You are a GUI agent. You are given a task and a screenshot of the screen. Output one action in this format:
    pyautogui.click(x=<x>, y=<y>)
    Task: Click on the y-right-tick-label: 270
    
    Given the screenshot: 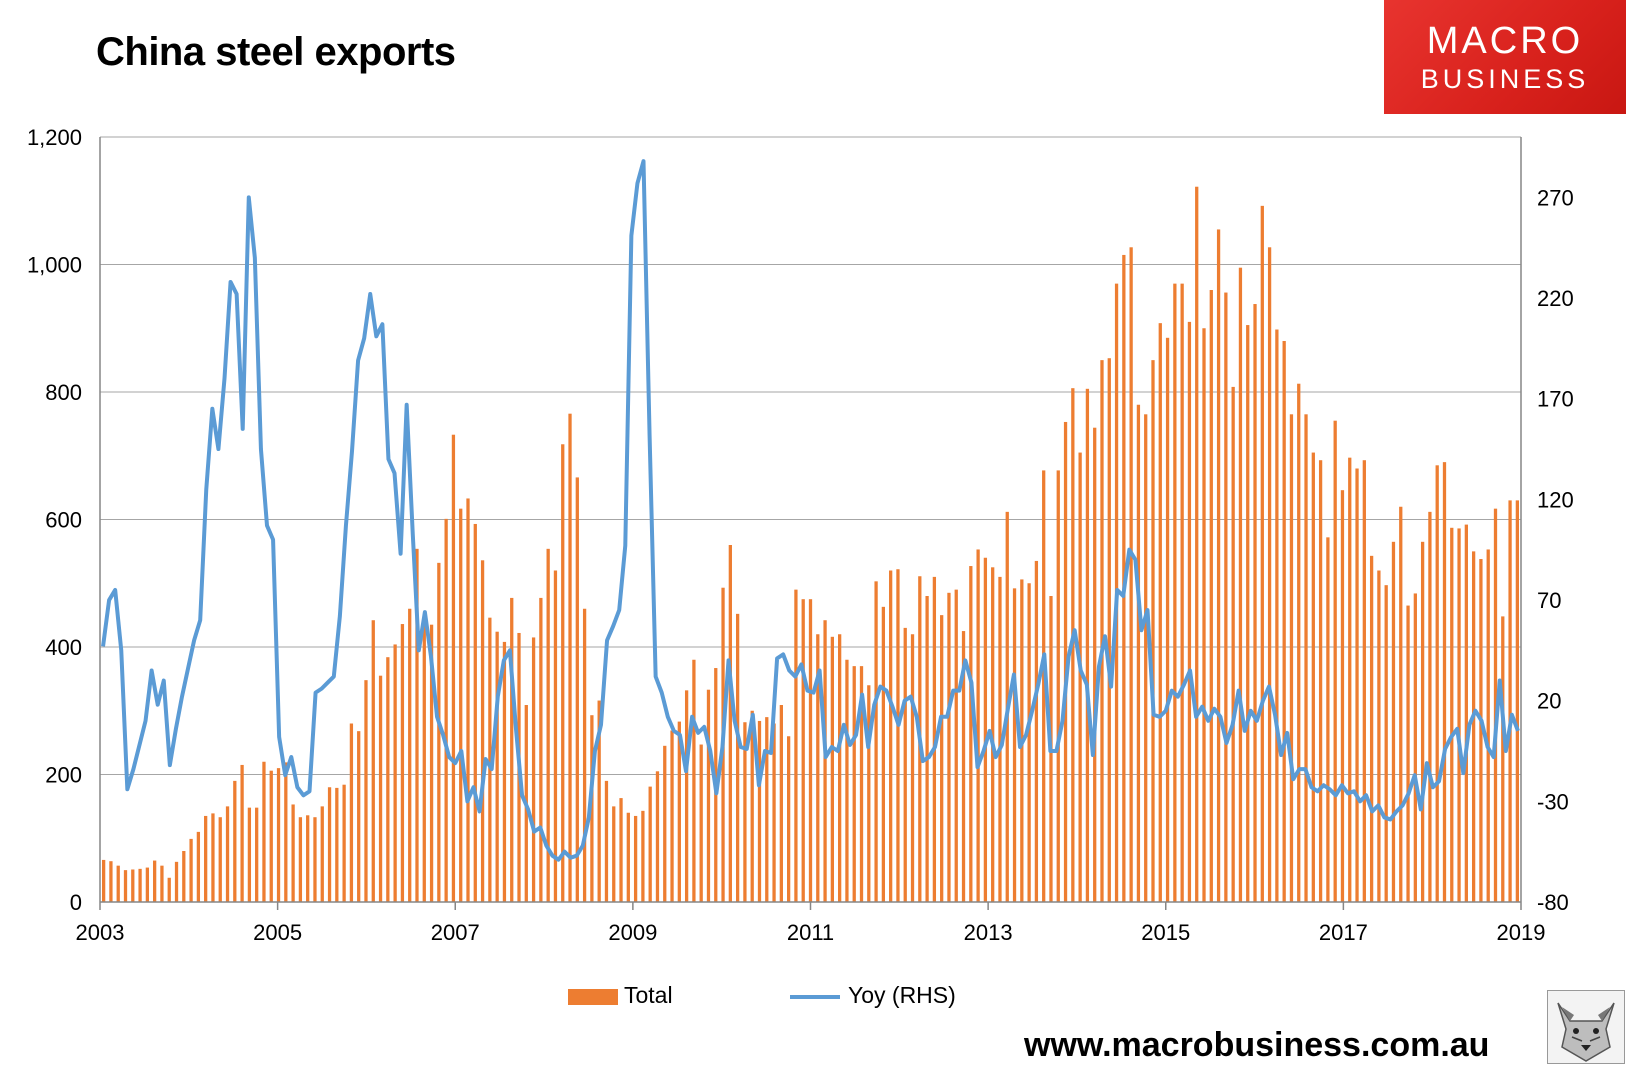 What is the action you would take?
    pyautogui.click(x=1555, y=197)
    